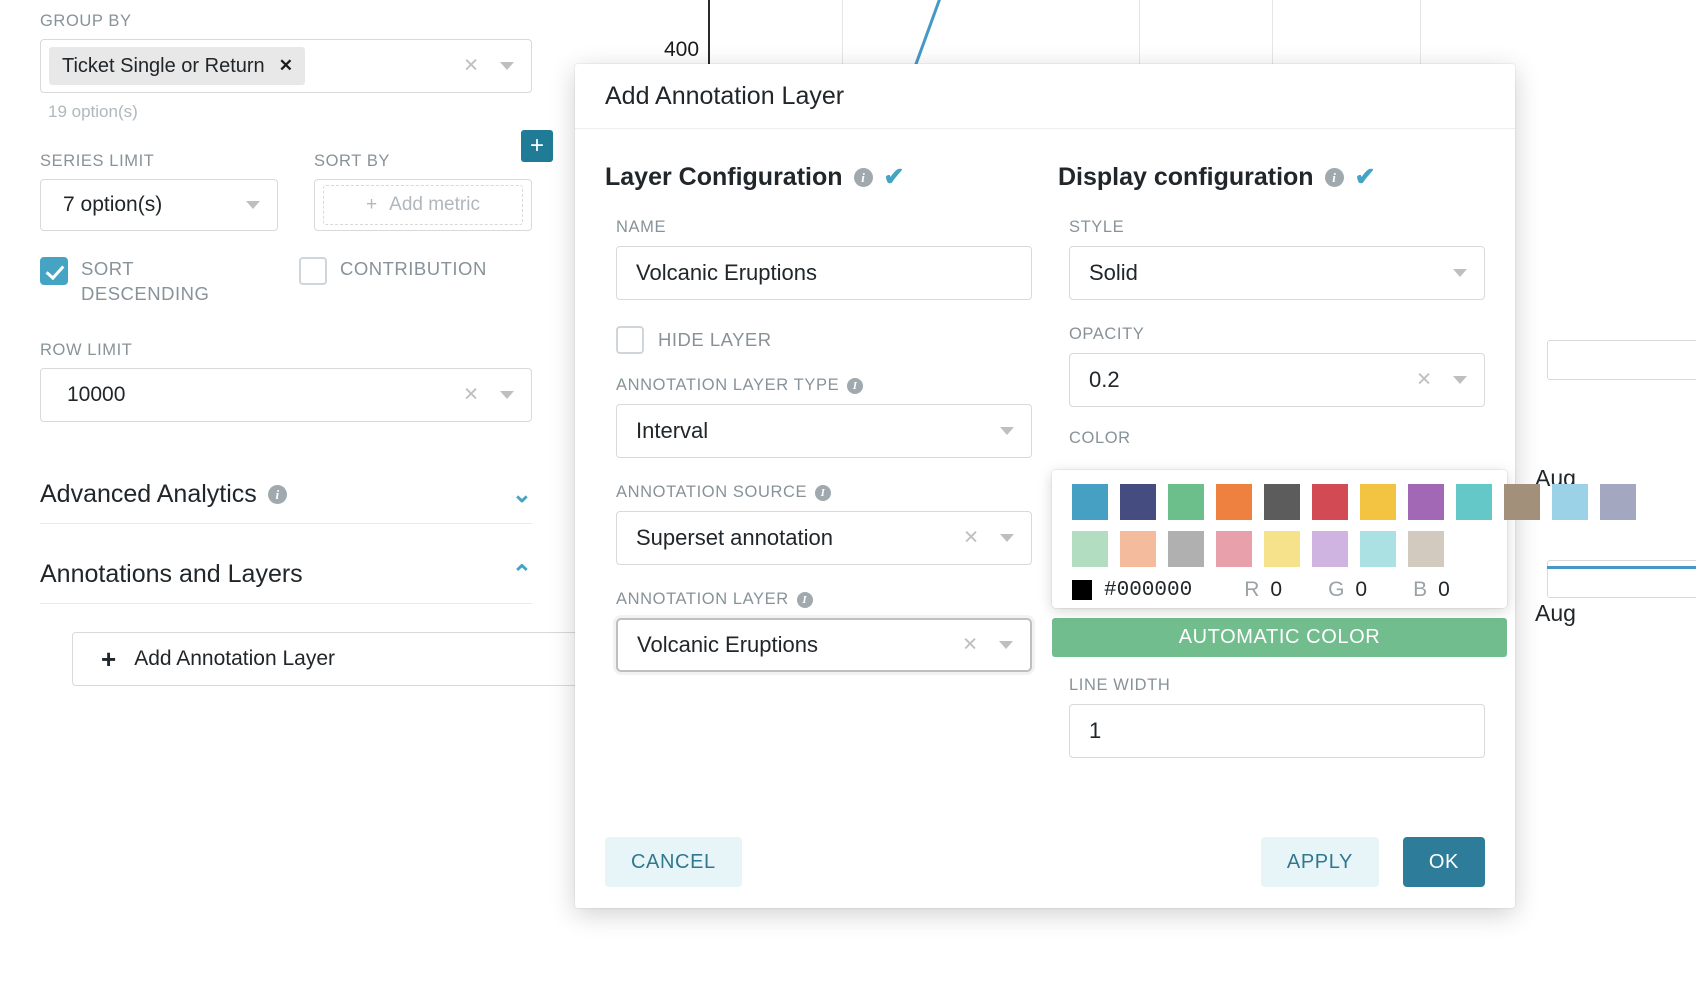  Describe the element at coordinates (286, 395) in the screenshot. I see `row-limit-select: 10000 ✕` at that location.